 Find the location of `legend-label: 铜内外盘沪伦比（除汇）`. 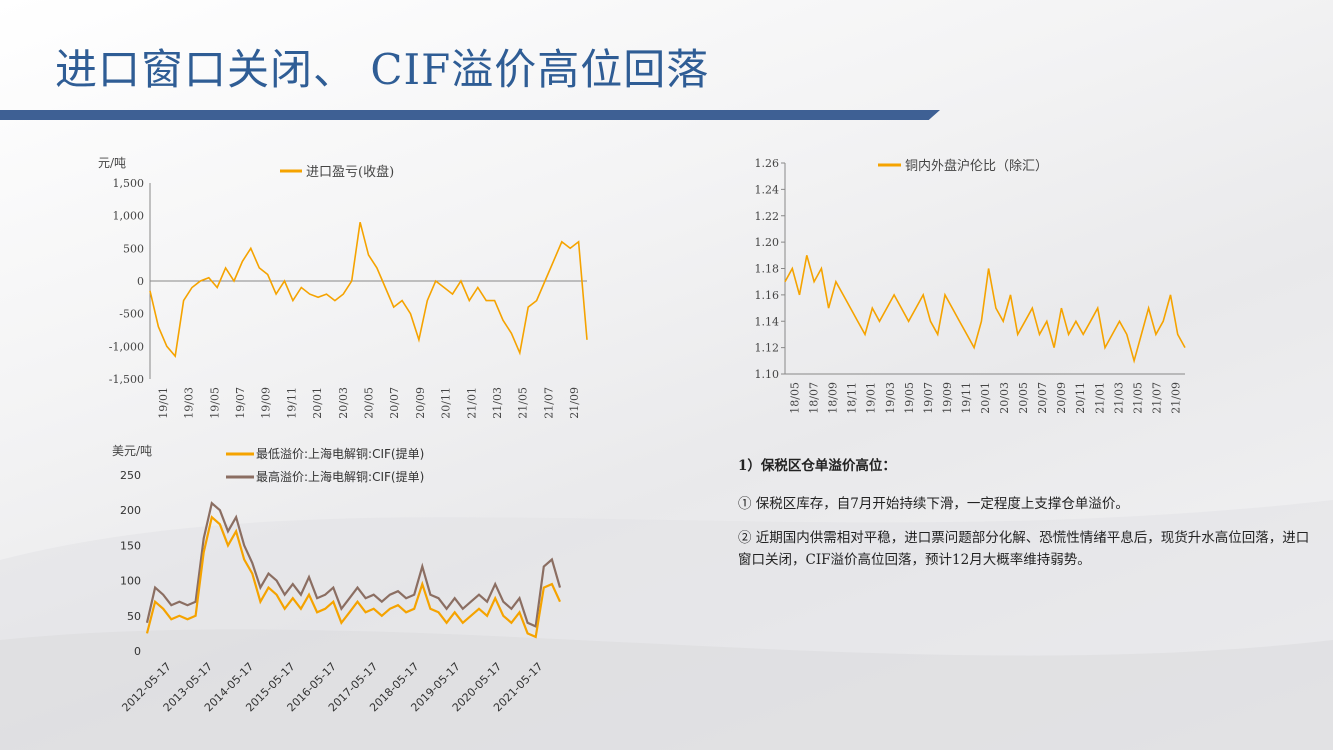

legend-label: 铜内外盘沪伦比（除汇） is located at coordinates (976, 166).